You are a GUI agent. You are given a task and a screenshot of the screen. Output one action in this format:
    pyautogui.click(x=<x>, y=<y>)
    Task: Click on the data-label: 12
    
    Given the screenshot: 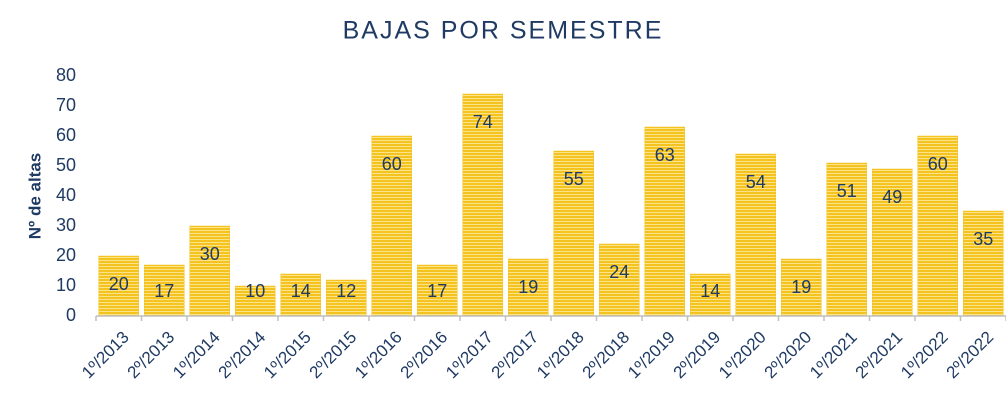 What is the action you would take?
    pyautogui.click(x=346, y=291)
    